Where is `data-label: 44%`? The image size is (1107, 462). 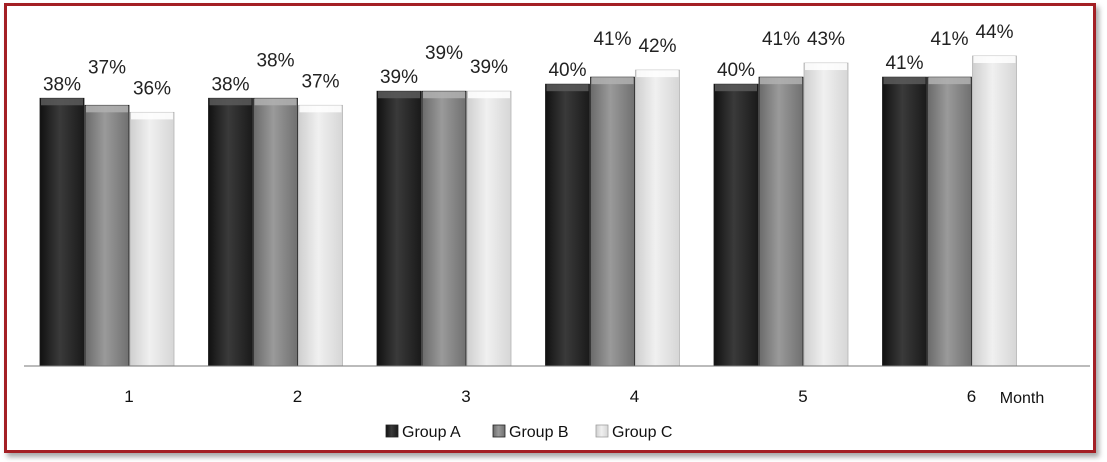 data-label: 44% is located at coordinates (994, 32).